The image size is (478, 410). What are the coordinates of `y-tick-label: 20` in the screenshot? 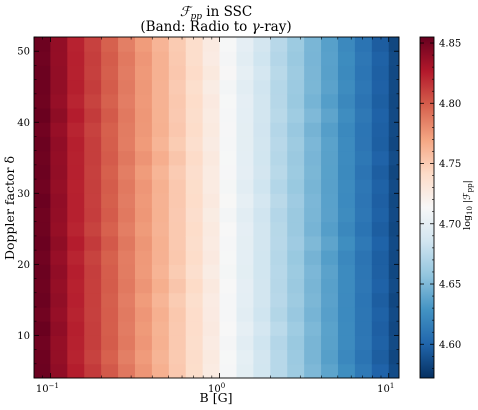 It's located at (23, 265).